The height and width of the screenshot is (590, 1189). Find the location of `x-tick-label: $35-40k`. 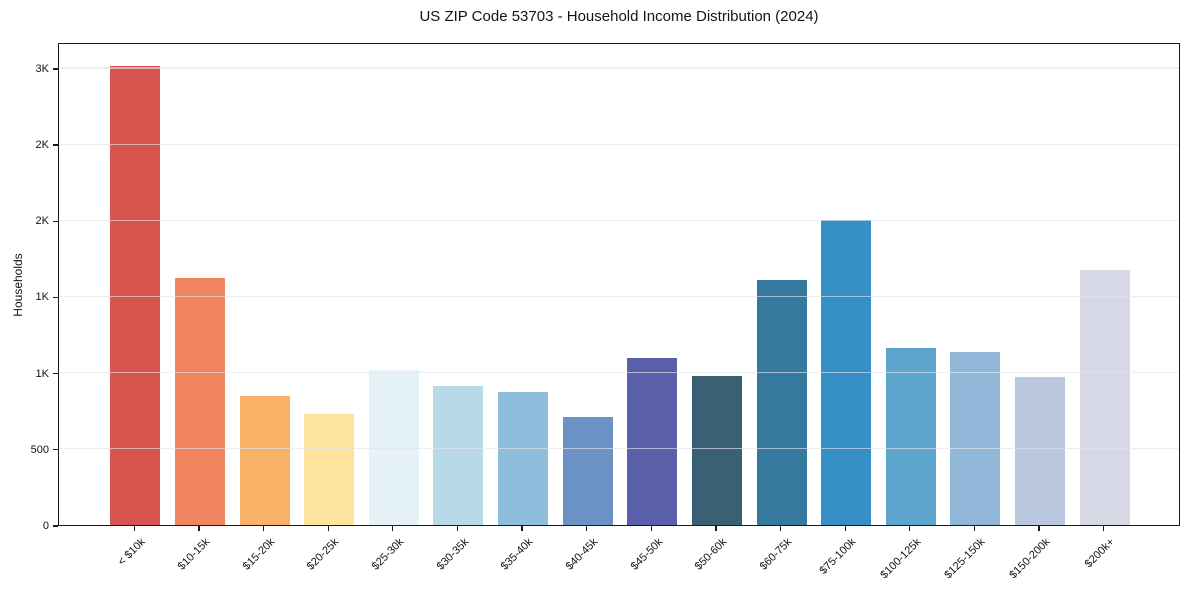

x-tick-label: $35-40k is located at coordinates (517, 554).